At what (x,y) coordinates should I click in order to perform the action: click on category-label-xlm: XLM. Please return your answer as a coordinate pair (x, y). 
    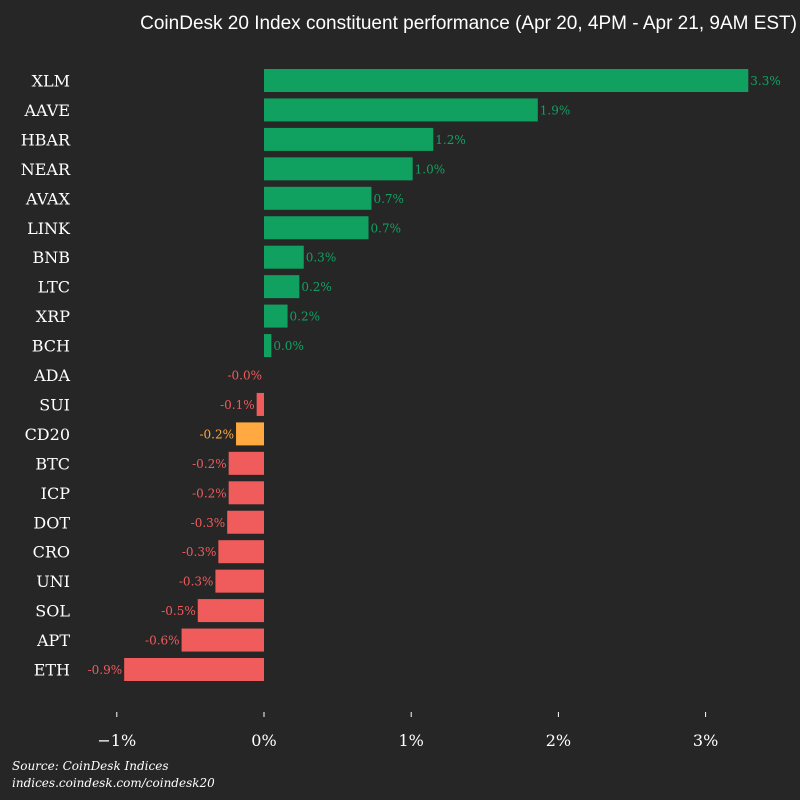
    Looking at the image, I should click on (51, 81).